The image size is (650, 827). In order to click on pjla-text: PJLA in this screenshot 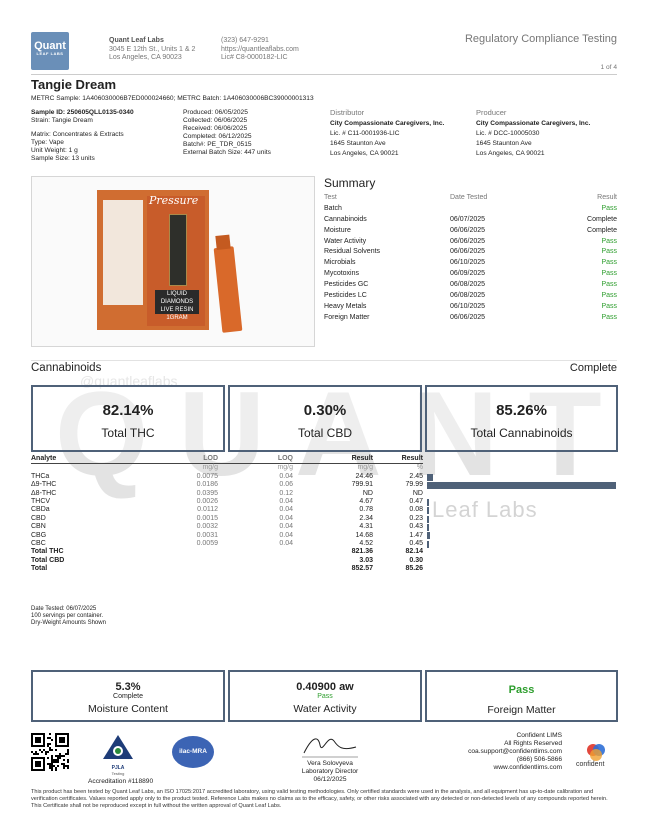, I will do `click(118, 768)`.